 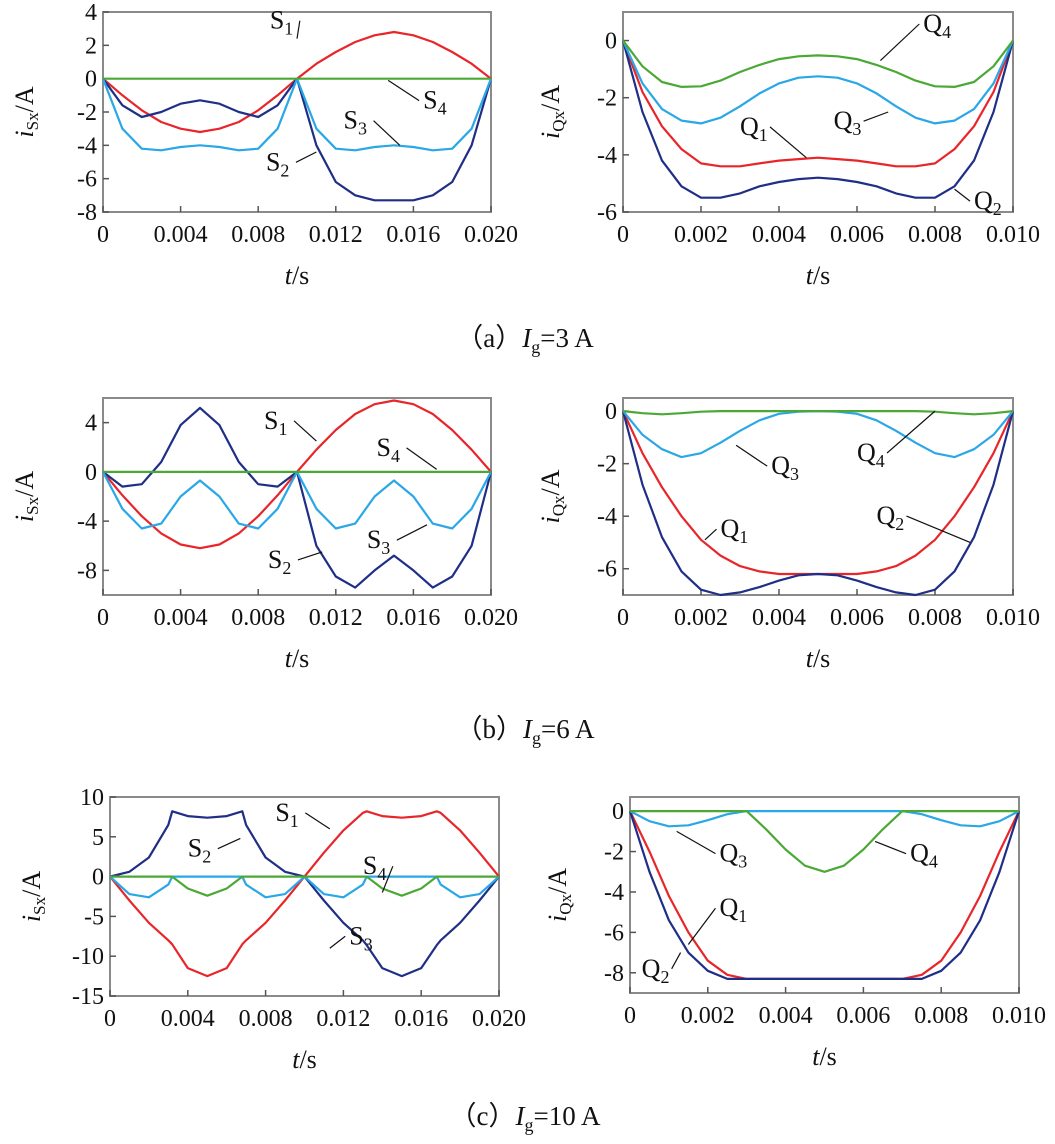 I want to click on y-axis-label: iSx/A, so click(x=33, y=896).